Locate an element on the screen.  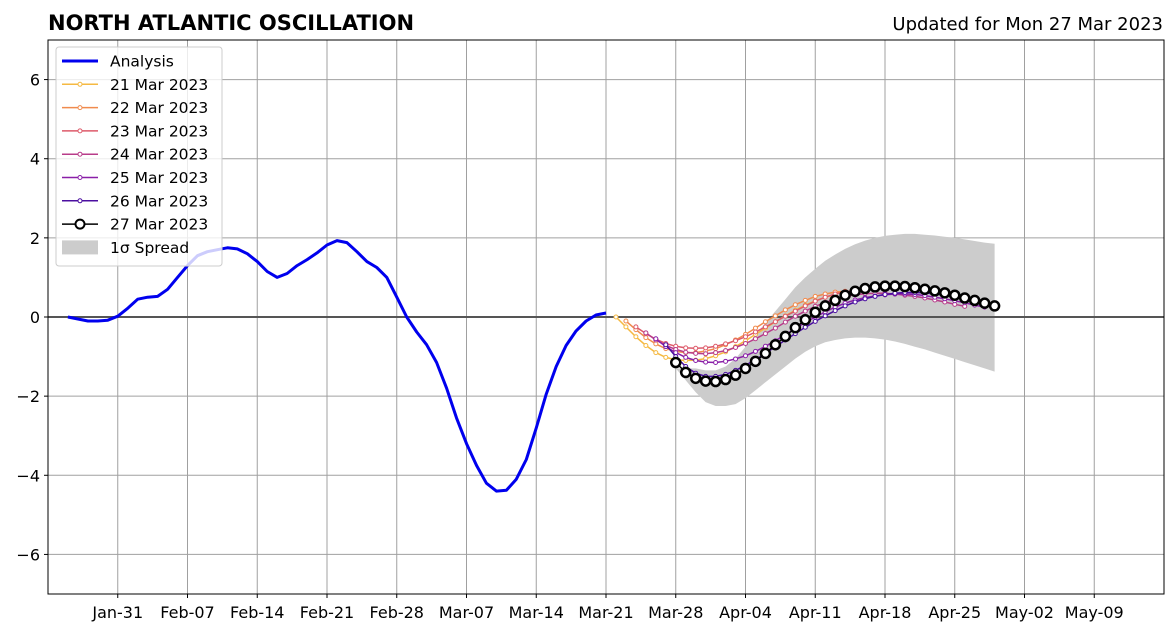
y-tick-label: −2 is located at coordinates (28, 396).